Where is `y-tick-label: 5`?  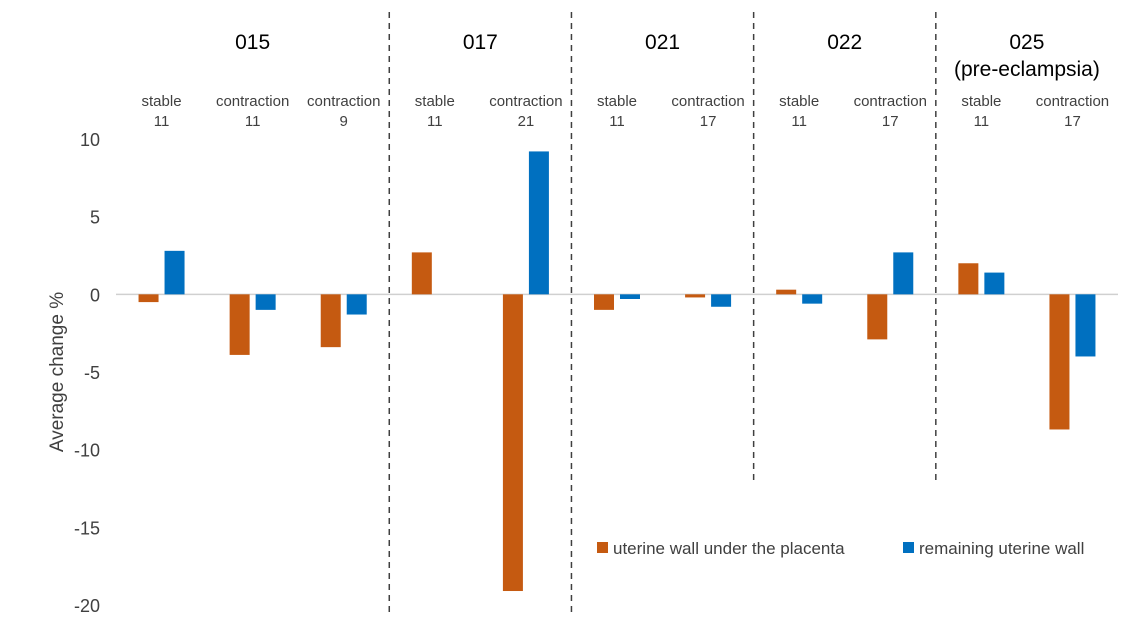 y-tick-label: 5 is located at coordinates (95, 218).